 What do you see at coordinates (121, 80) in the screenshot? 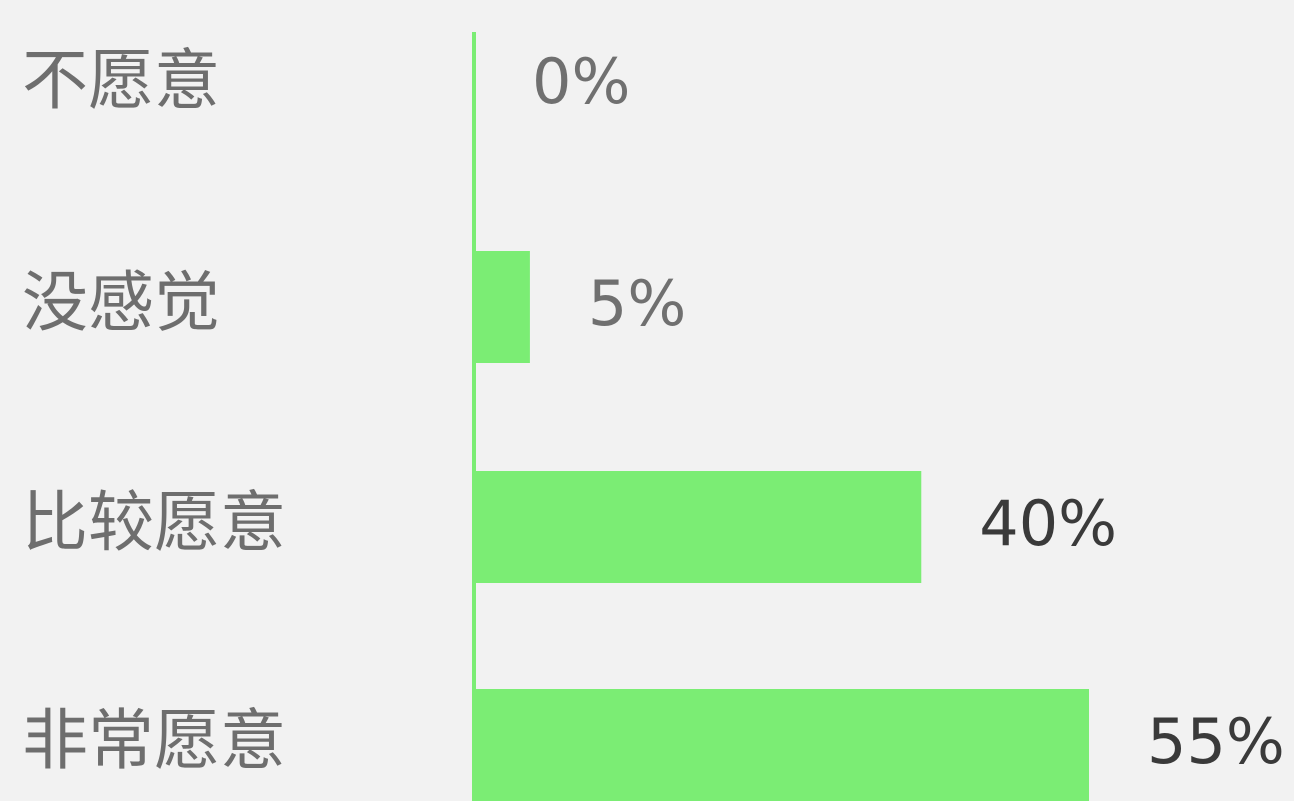
I see `category-label: 不愿意` at bounding box center [121, 80].